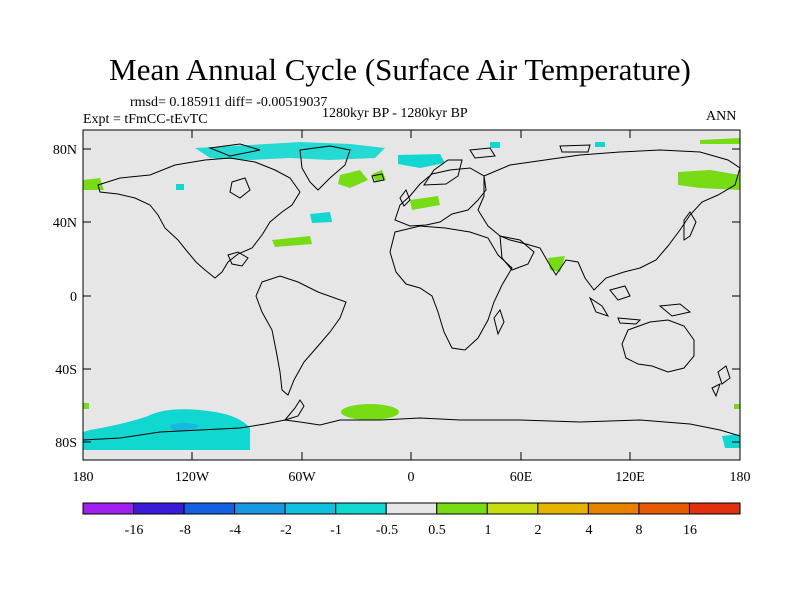 Image resolution: width=800 pixels, height=600 pixels. I want to click on coastline-hudson-bay, so click(240, 188).